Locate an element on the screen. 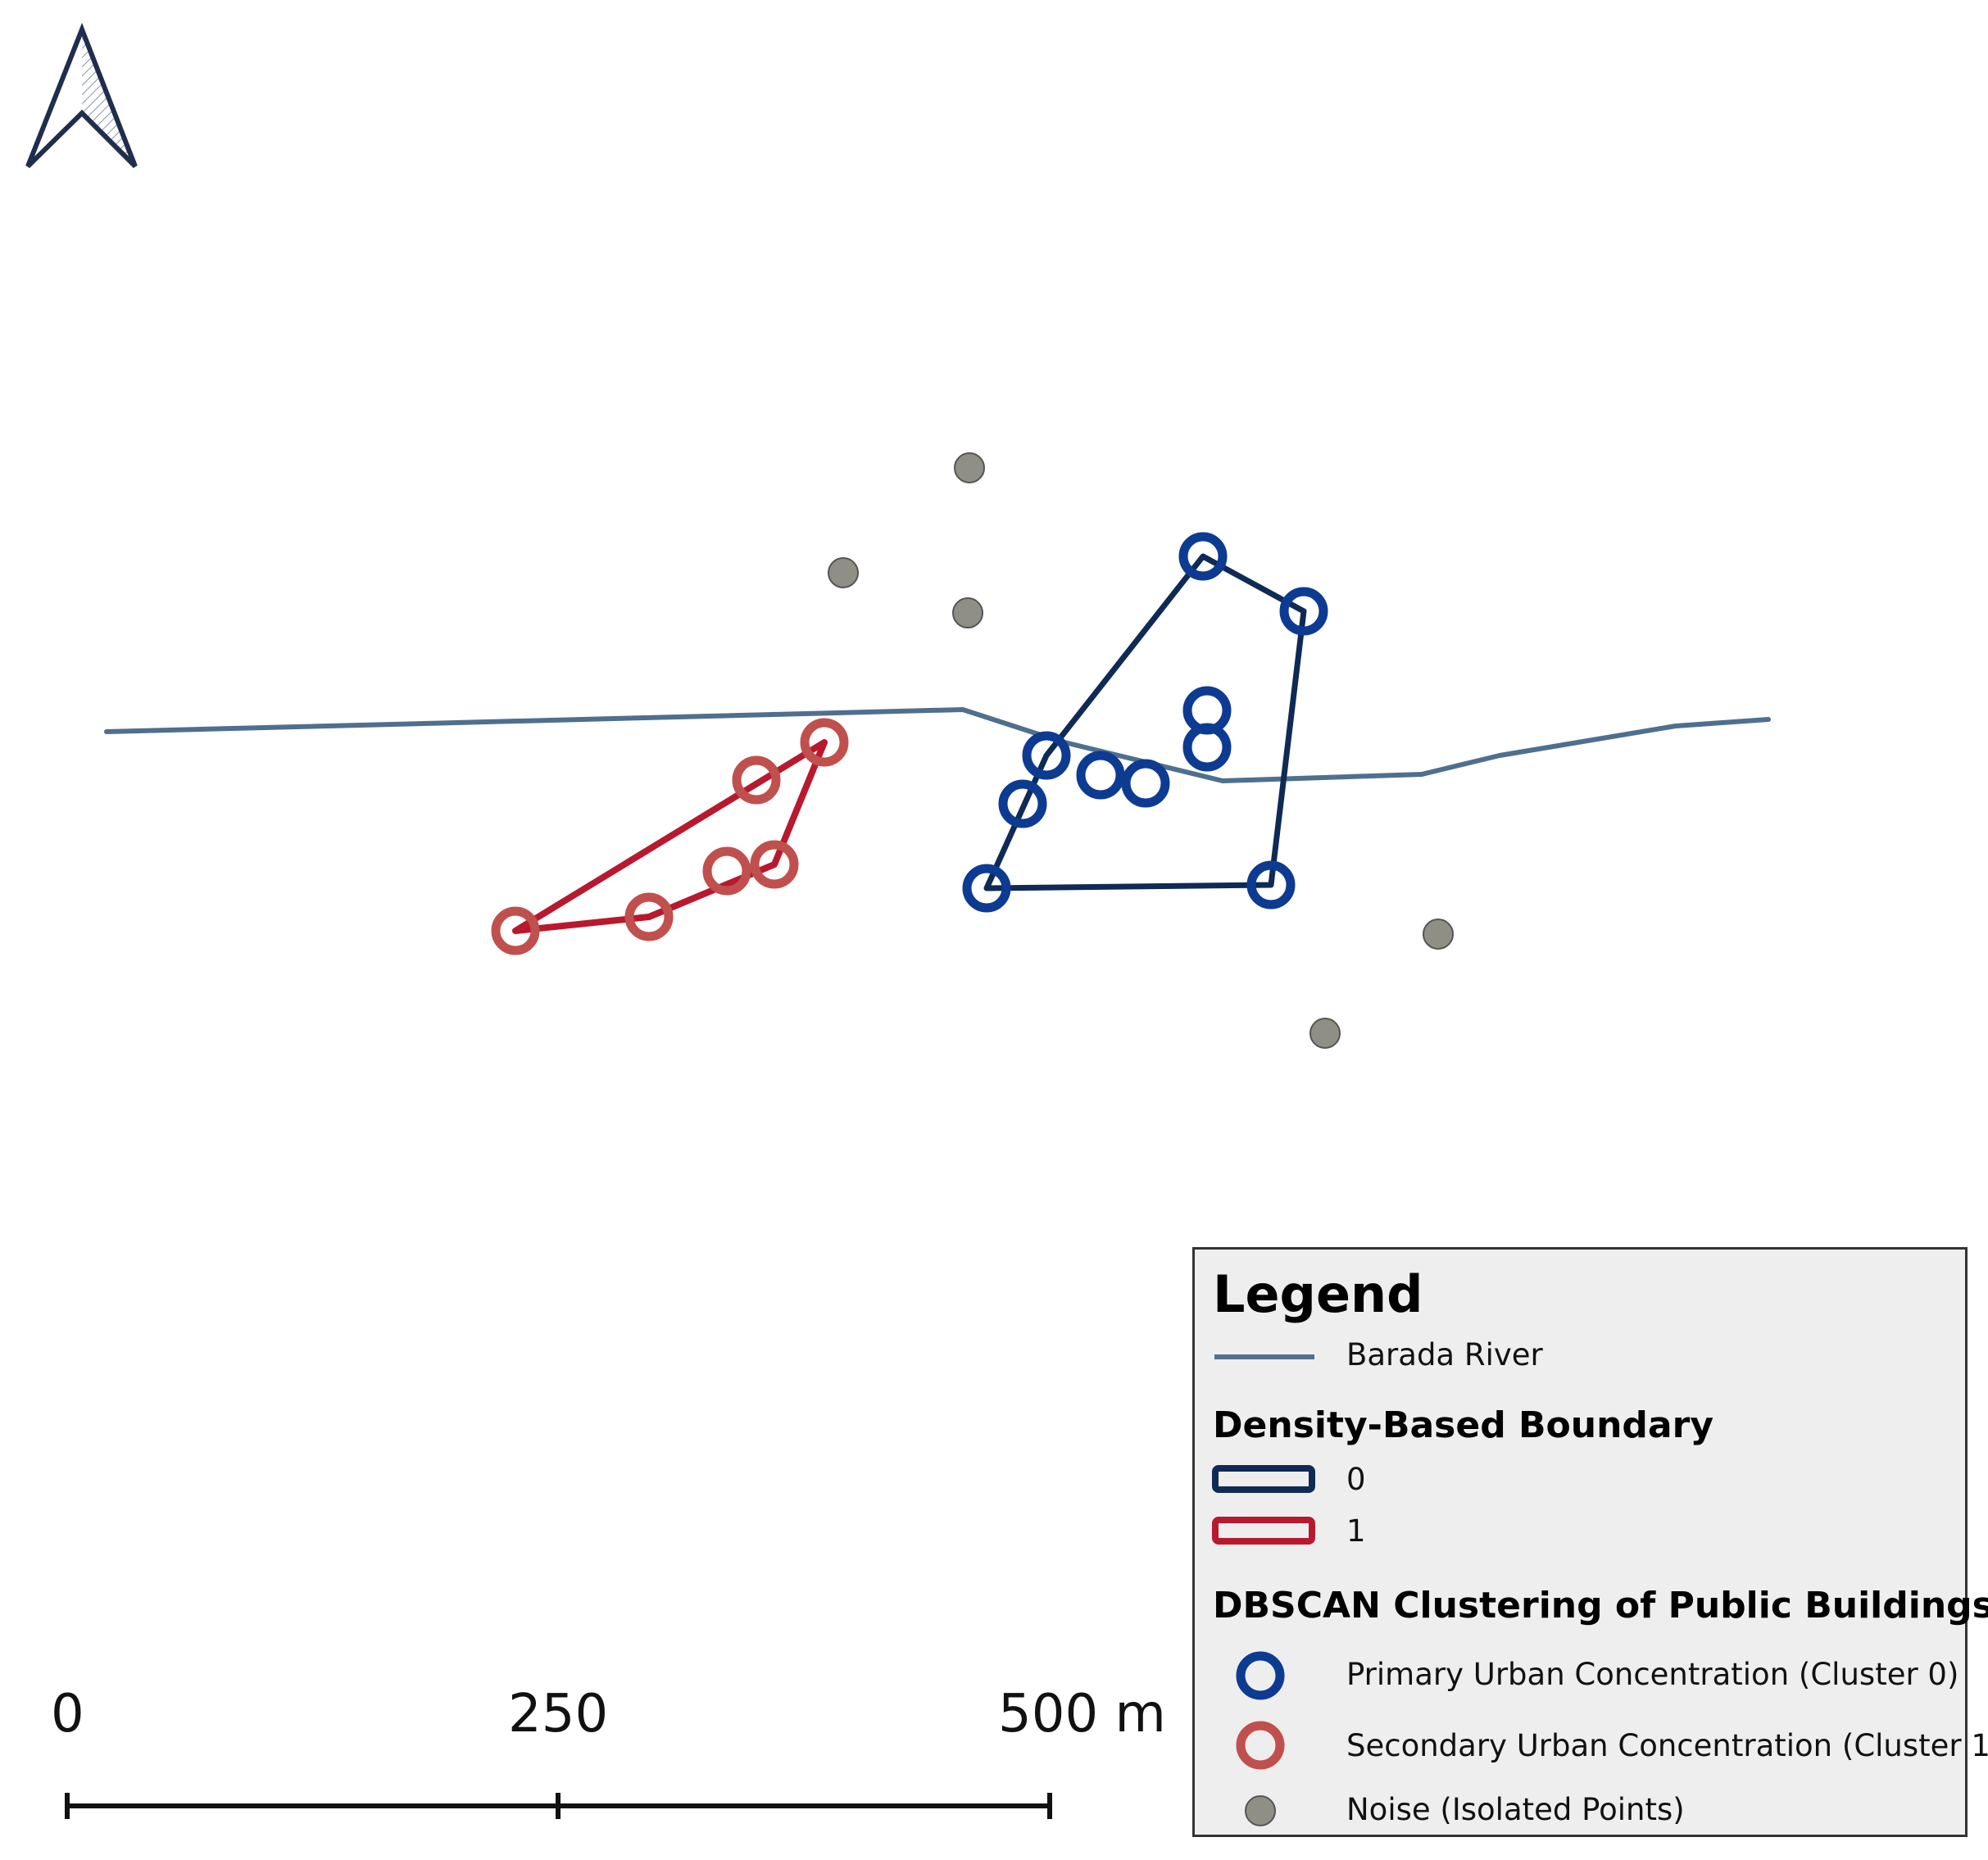  north-arrow-icon is located at coordinates (81, 95).